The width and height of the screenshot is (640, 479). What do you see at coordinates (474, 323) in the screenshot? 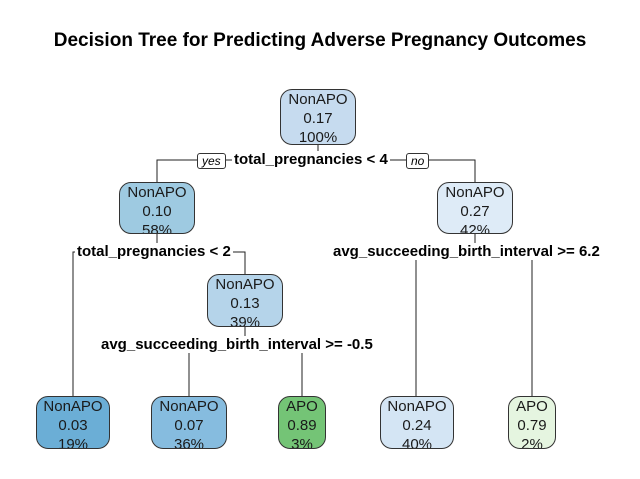
I see `edge-n3-split` at bounding box center [474, 323].